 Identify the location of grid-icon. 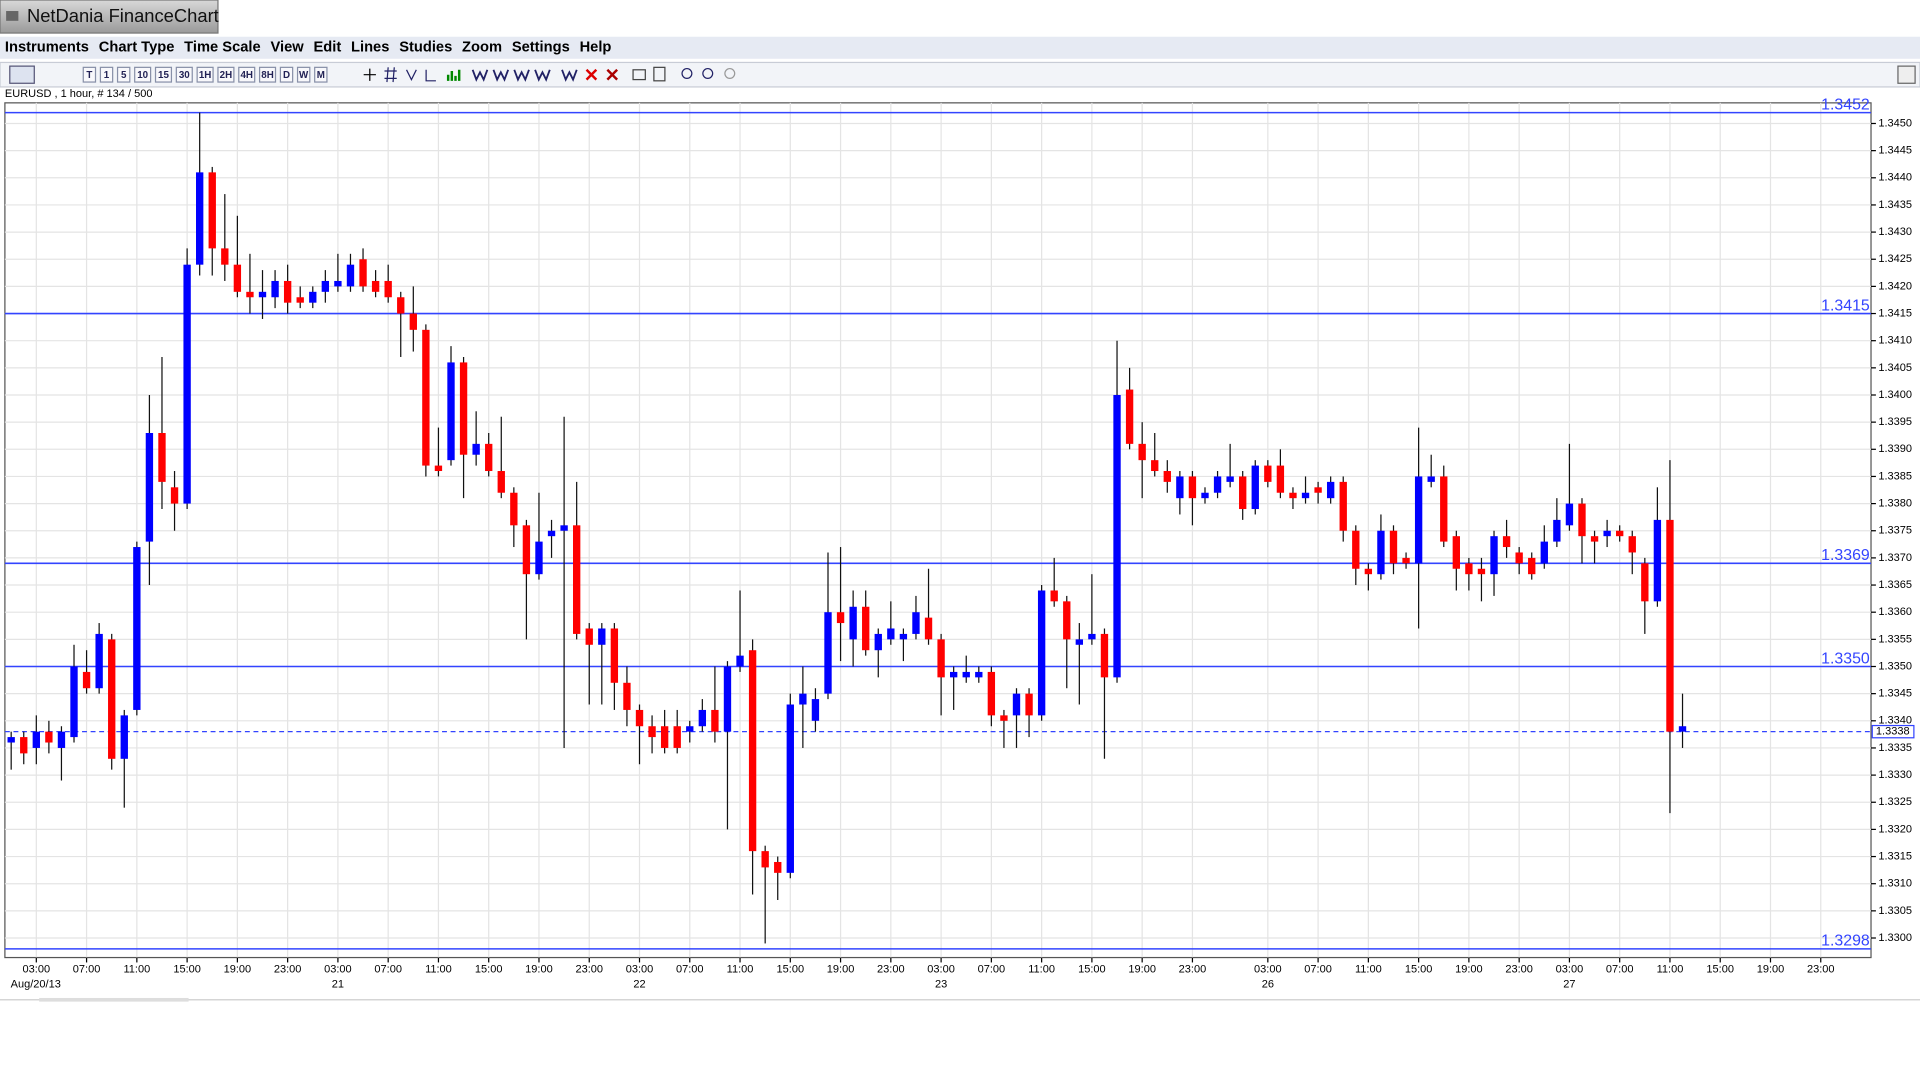
(390, 75).